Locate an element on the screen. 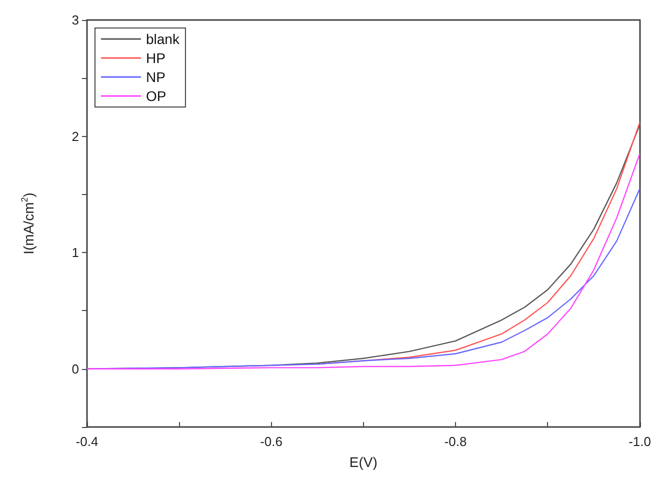  x-axis-title: E(V) is located at coordinates (363, 462).